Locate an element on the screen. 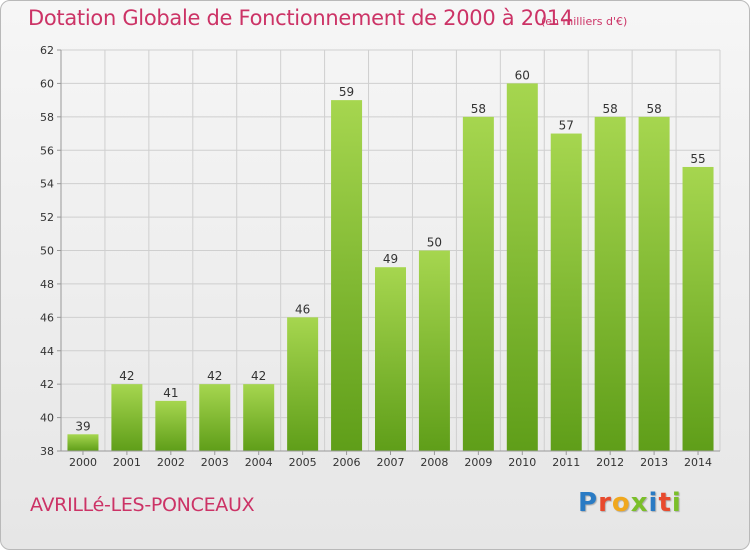 This screenshot has width=750, height=550. y-tick-label: 40 is located at coordinates (47, 418).